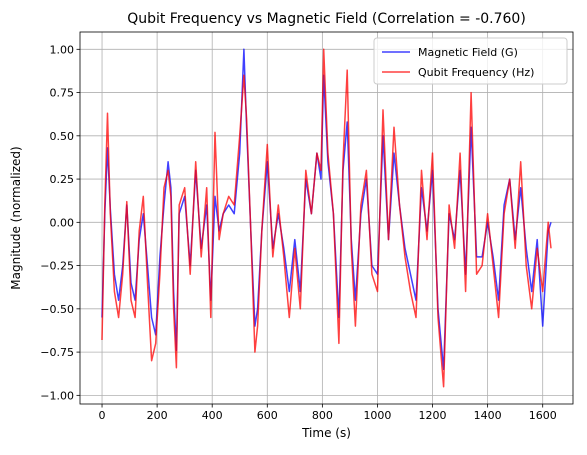  I want to click on x-tick-label: 600, so click(267, 415).